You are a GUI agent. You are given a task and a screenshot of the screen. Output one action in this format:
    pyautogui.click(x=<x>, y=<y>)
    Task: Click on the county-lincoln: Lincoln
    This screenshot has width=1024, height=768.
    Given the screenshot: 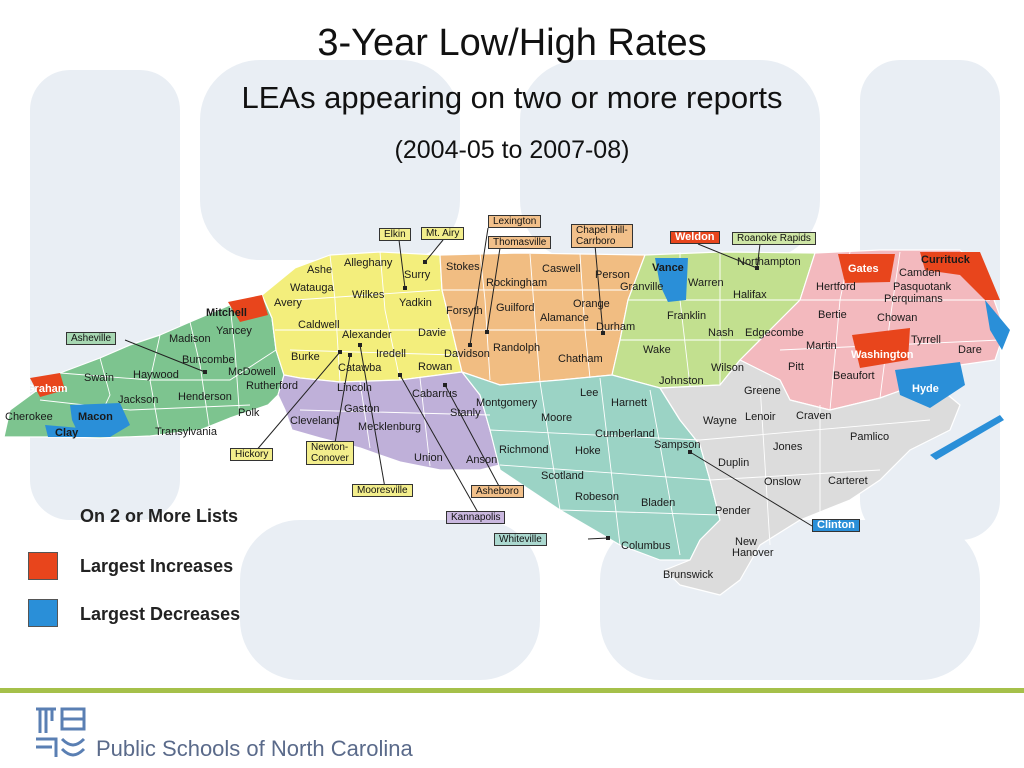 What is the action you would take?
    pyautogui.click(x=354, y=388)
    